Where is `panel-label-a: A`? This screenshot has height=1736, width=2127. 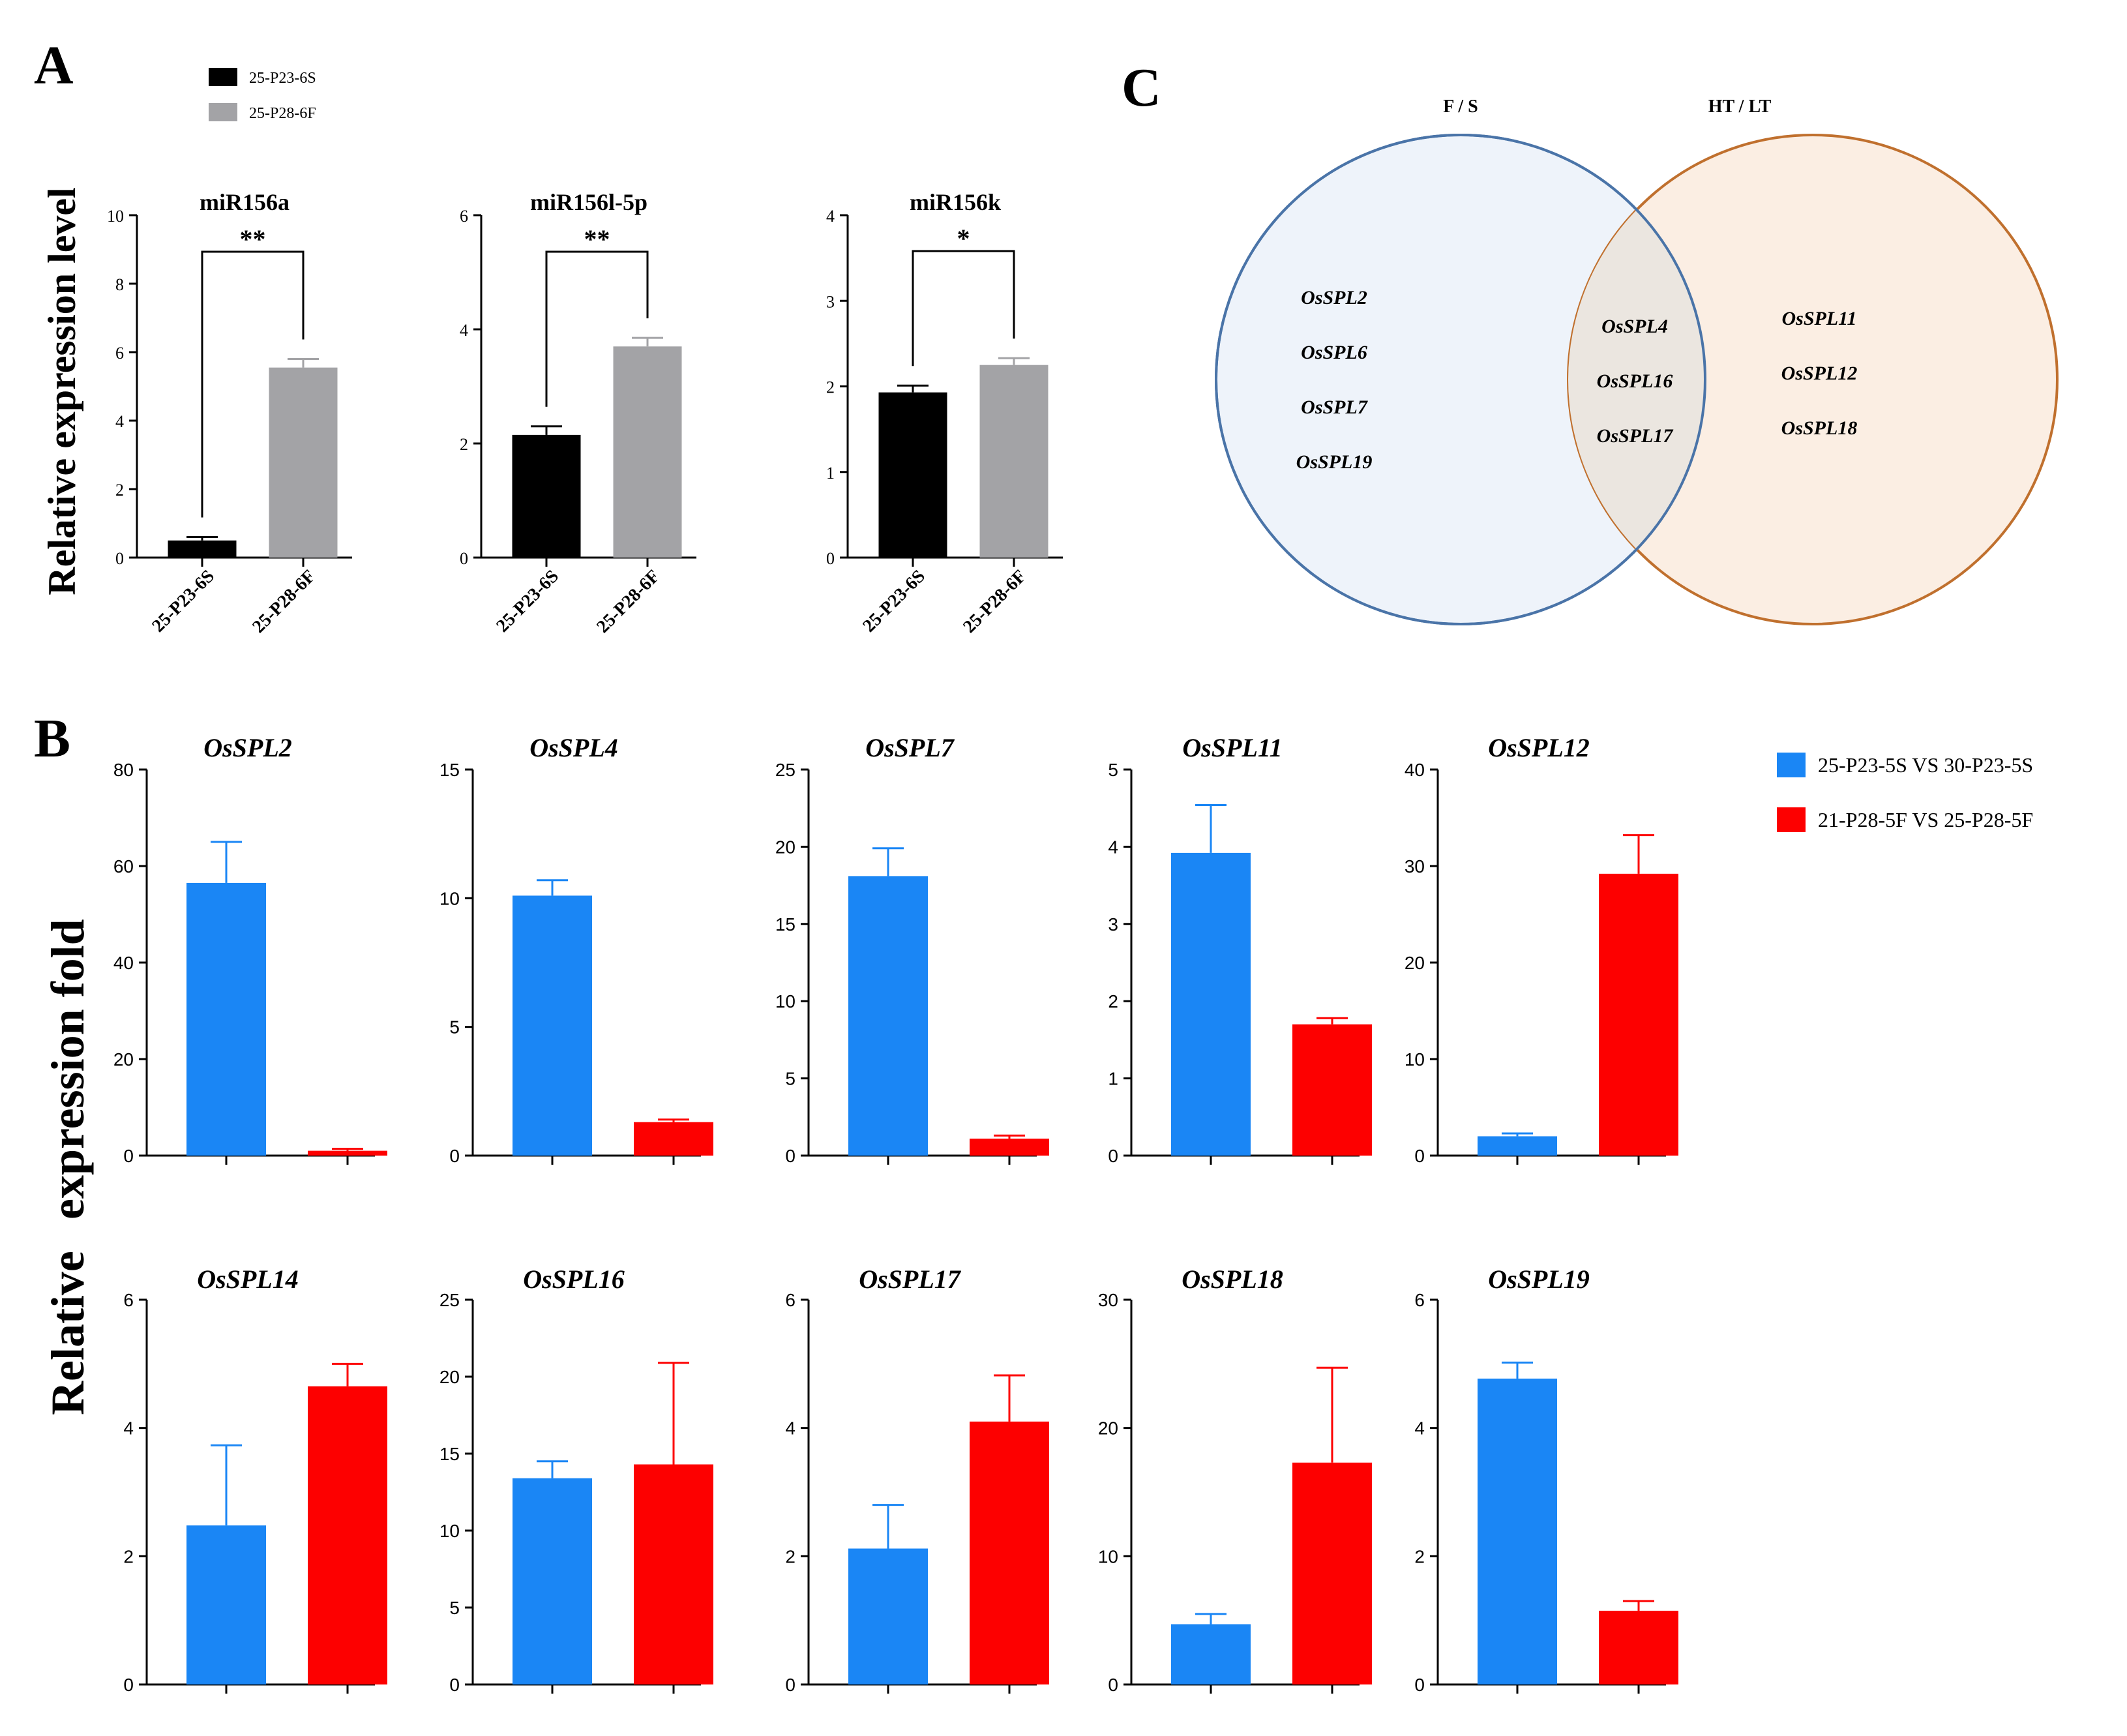
panel-label-a: A is located at coordinates (54, 65).